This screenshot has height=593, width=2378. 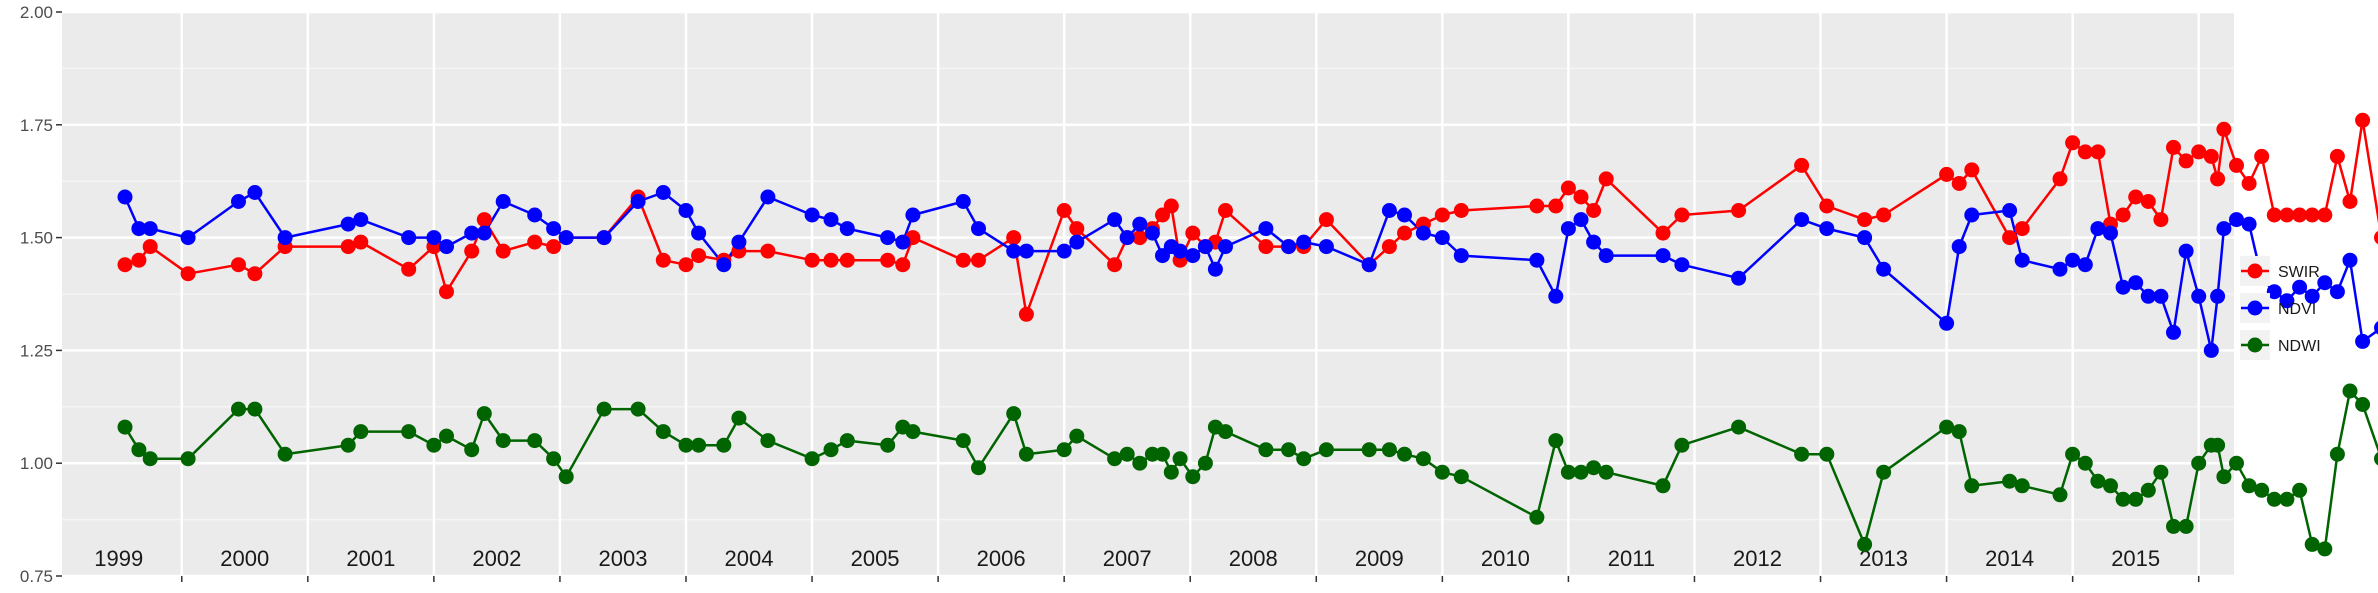 What do you see at coordinates (36, 350) in the screenshot?
I see `y-tick-label: 1.25` at bounding box center [36, 350].